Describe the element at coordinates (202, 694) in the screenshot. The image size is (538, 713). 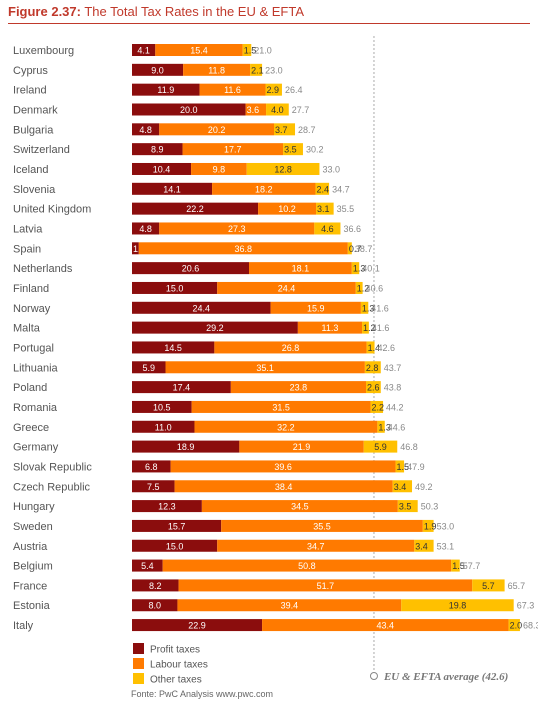
I see `source-note: Fonte: PwC Analysis www.pwc.com` at that location.